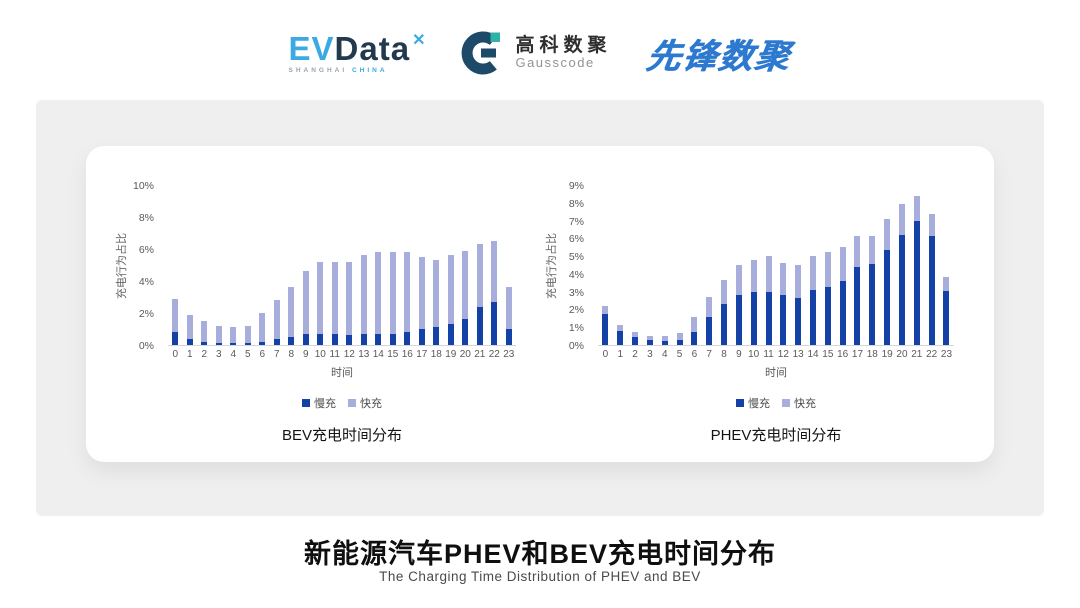 The image size is (1080, 608). What do you see at coordinates (494, 354) in the screenshot?
I see `x-tick-label: 22` at bounding box center [494, 354].